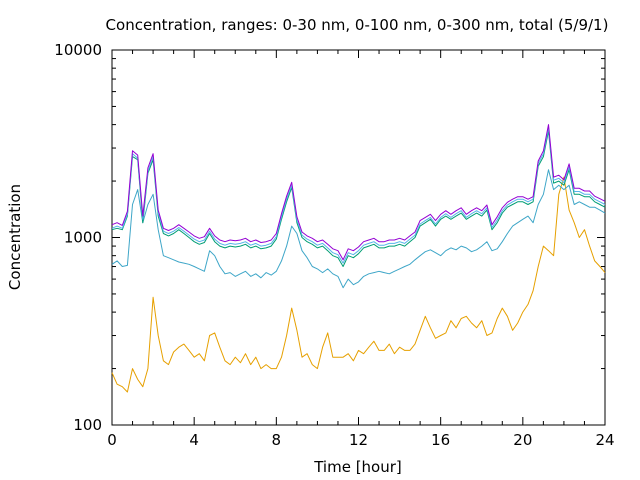 This screenshot has height=480, width=640. Describe the element at coordinates (15, 237) in the screenshot. I see `y-axis-label: Concentration` at that location.